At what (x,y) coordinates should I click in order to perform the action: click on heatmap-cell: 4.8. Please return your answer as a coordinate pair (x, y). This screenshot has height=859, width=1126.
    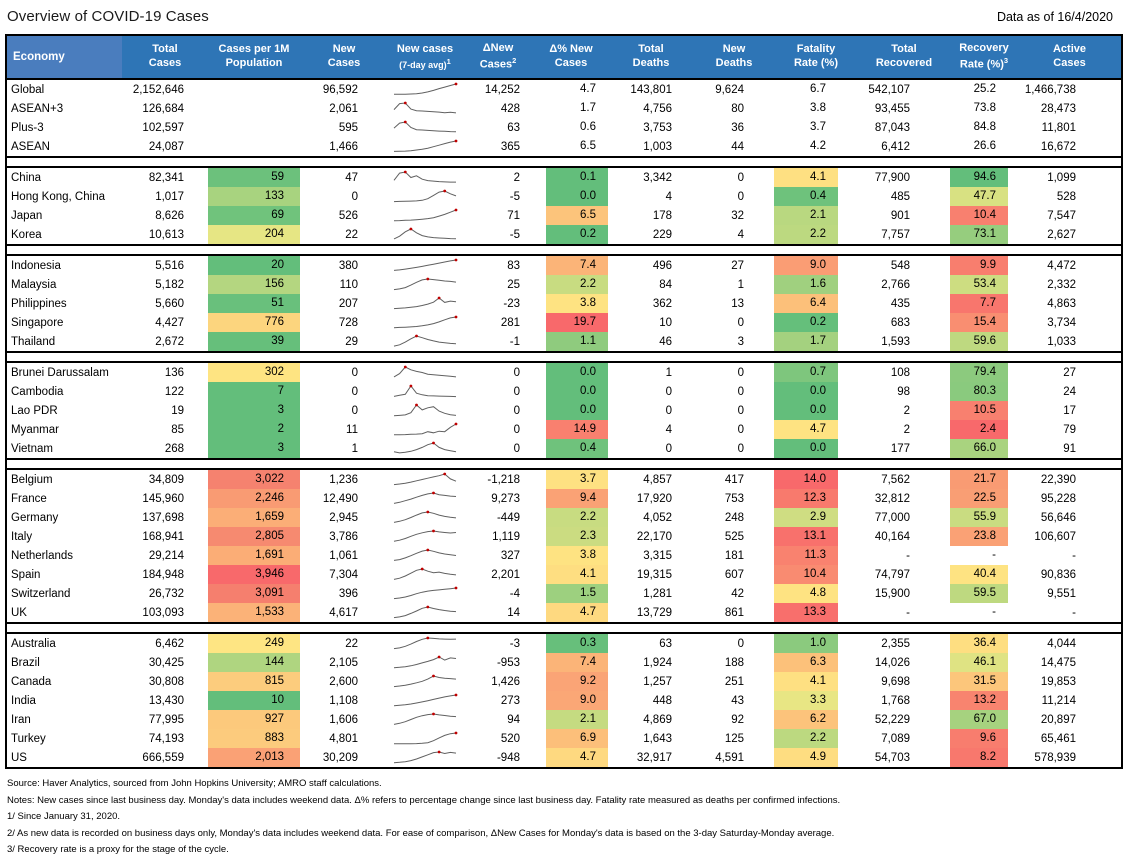
    Looking at the image, I should click on (806, 593).